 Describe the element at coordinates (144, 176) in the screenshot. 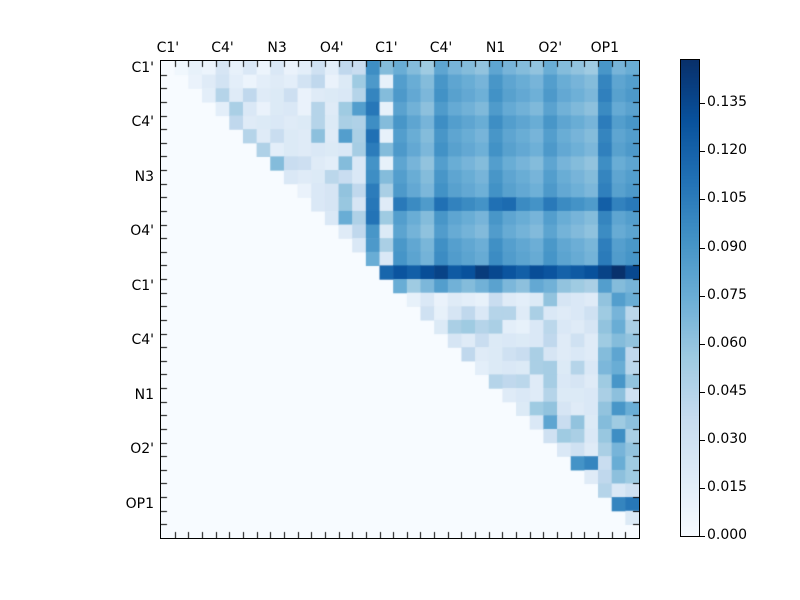

I see `y-axis-label: N3` at that location.